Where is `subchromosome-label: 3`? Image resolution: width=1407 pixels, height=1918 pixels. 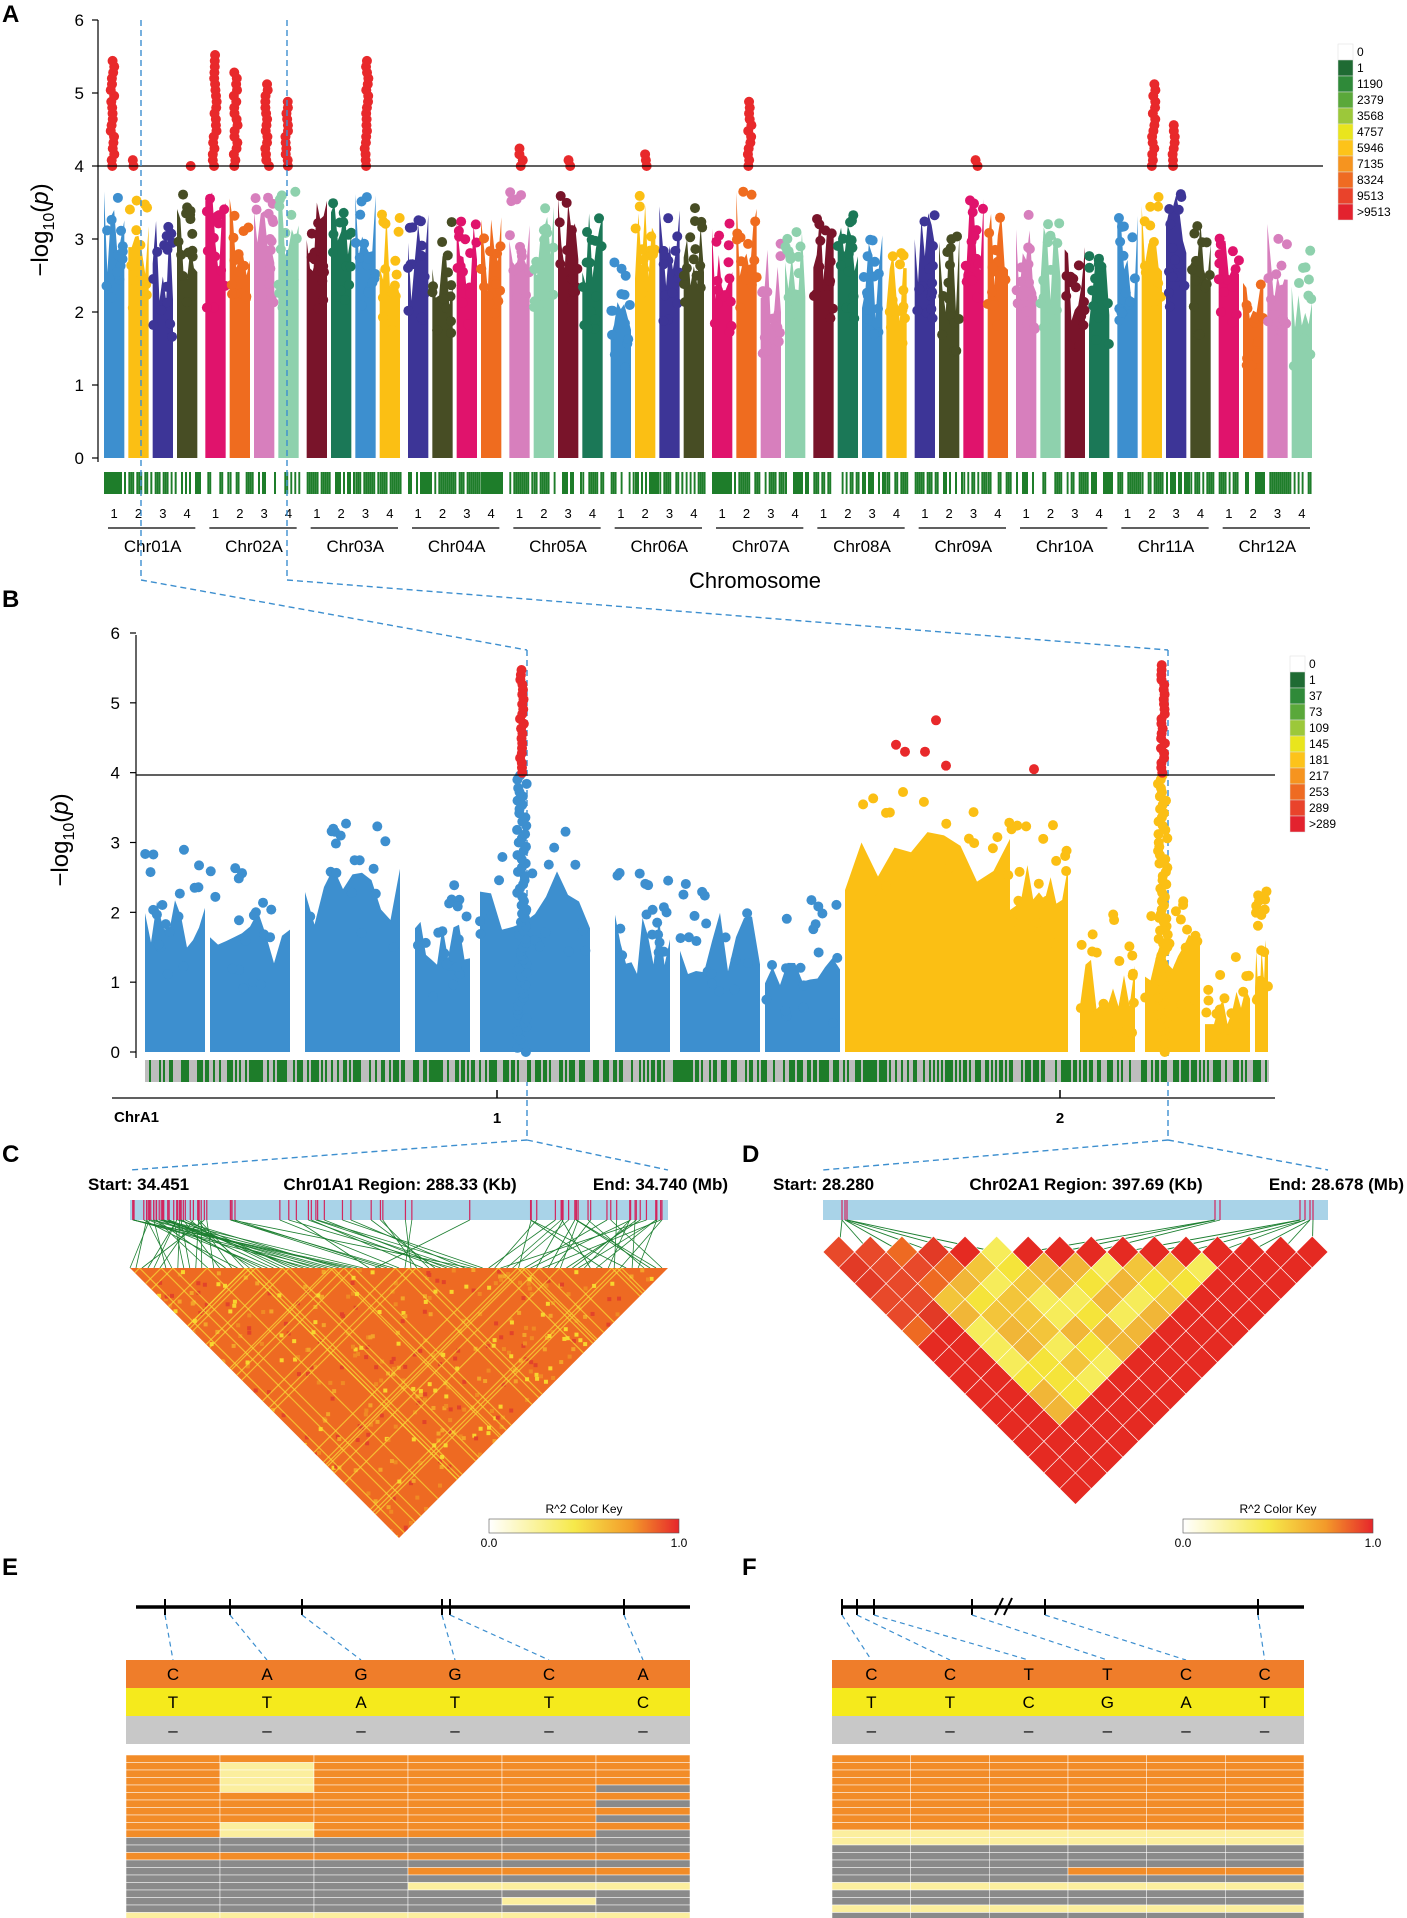 subchromosome-label: 3 is located at coordinates (872, 513).